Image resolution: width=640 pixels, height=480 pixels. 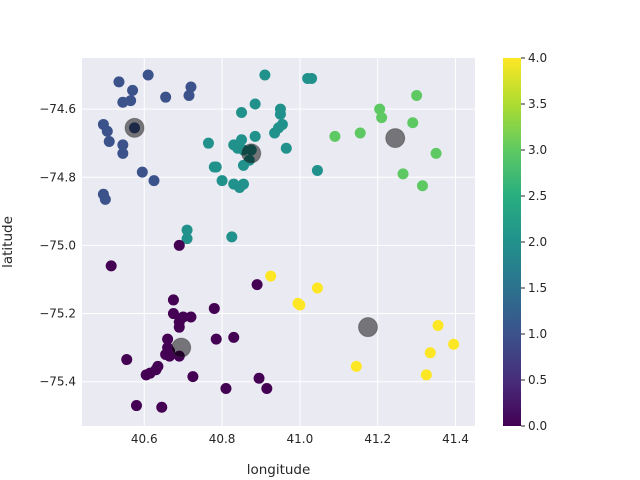 I want to click on x-axis-ticks: 40.6 40.8 41.0 41.2 41.4, so click(x=300, y=439).